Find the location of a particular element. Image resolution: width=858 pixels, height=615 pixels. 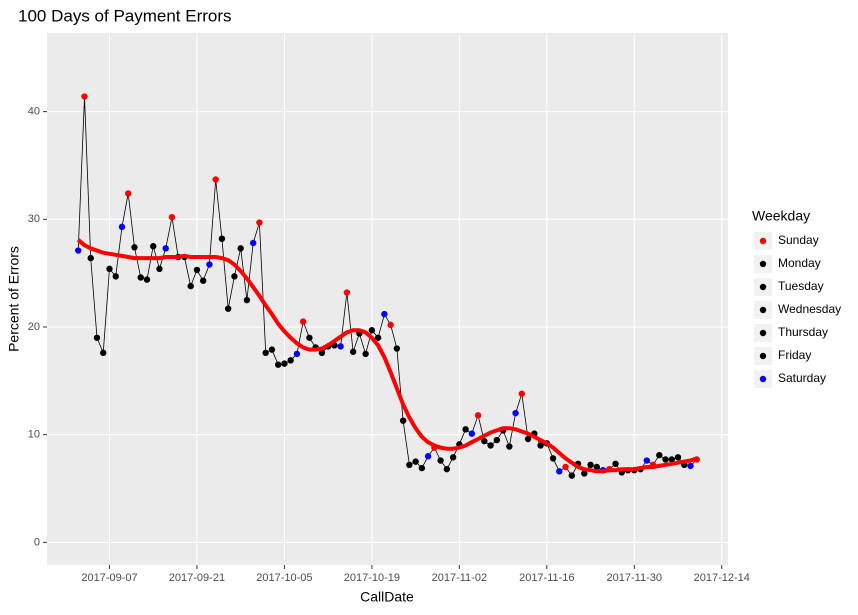

legend-title: Weekday is located at coordinates (781, 216).